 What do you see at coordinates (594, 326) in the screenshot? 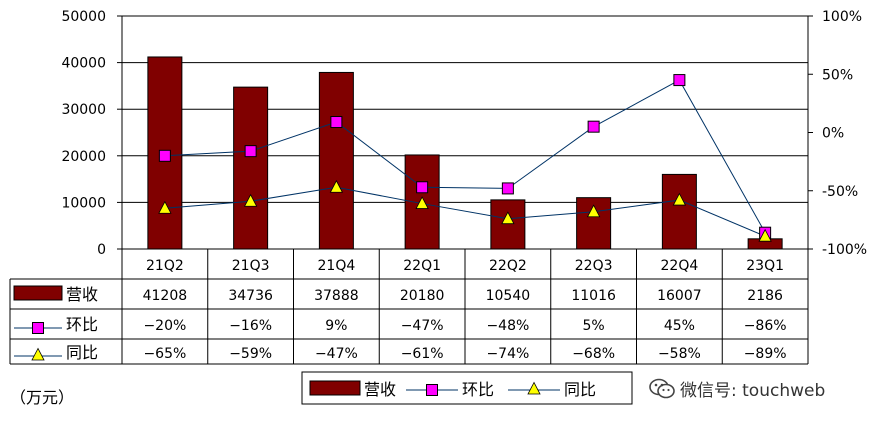
I see `data-label: 5%` at bounding box center [594, 326].